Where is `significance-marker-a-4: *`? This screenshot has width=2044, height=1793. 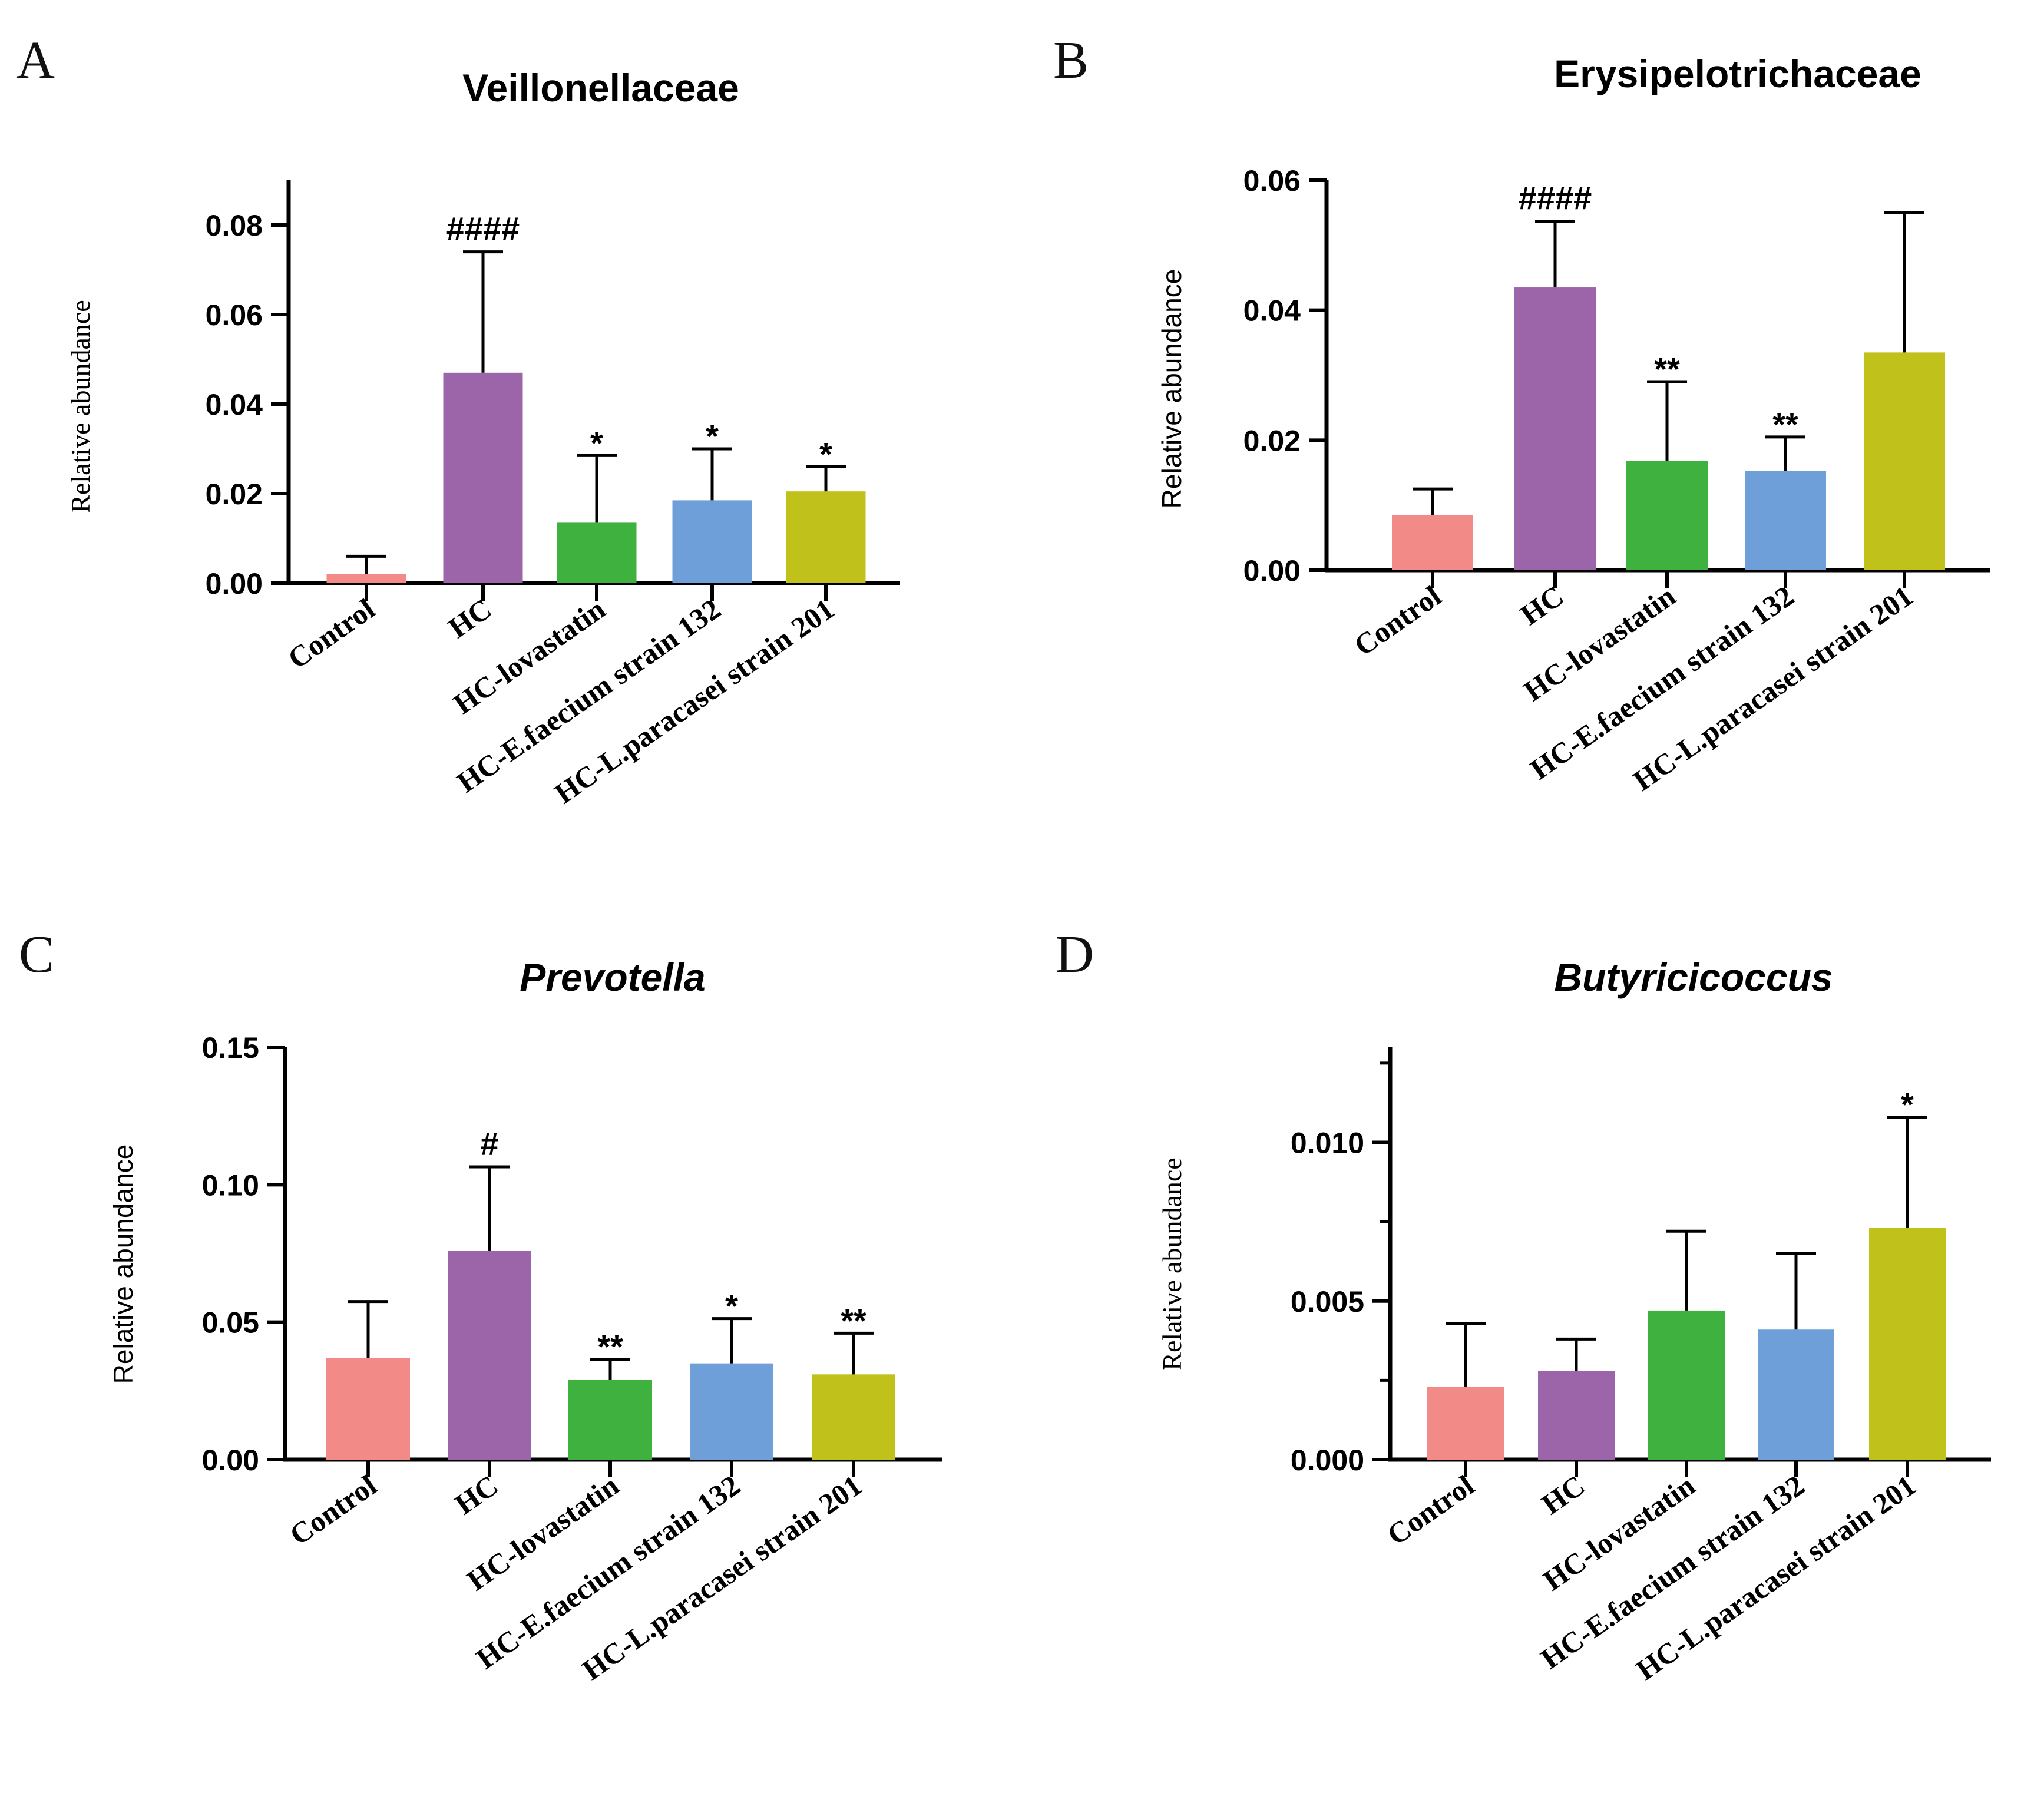
significance-marker-a-4: * is located at coordinates (712, 436).